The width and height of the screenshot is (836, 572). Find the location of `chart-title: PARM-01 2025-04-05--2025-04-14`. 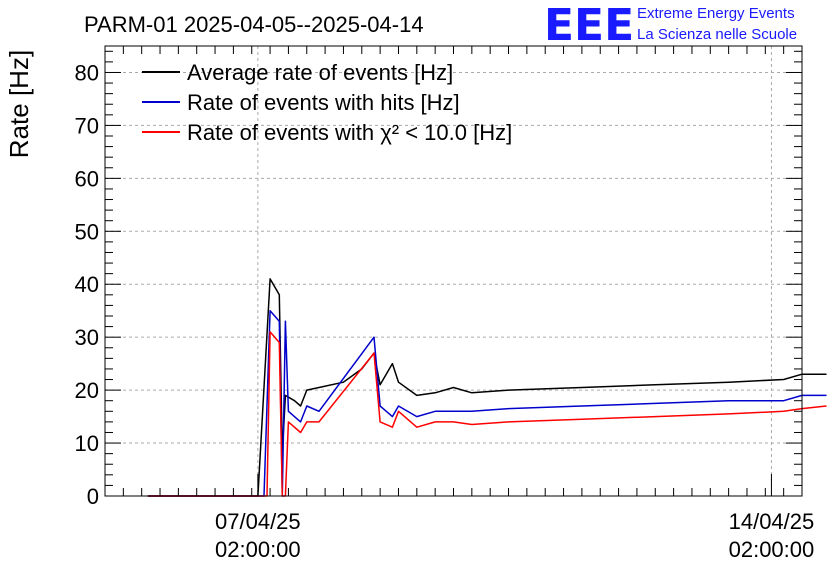

chart-title: PARM-01 2025-04-05--2025-04-14 is located at coordinates (254, 24).